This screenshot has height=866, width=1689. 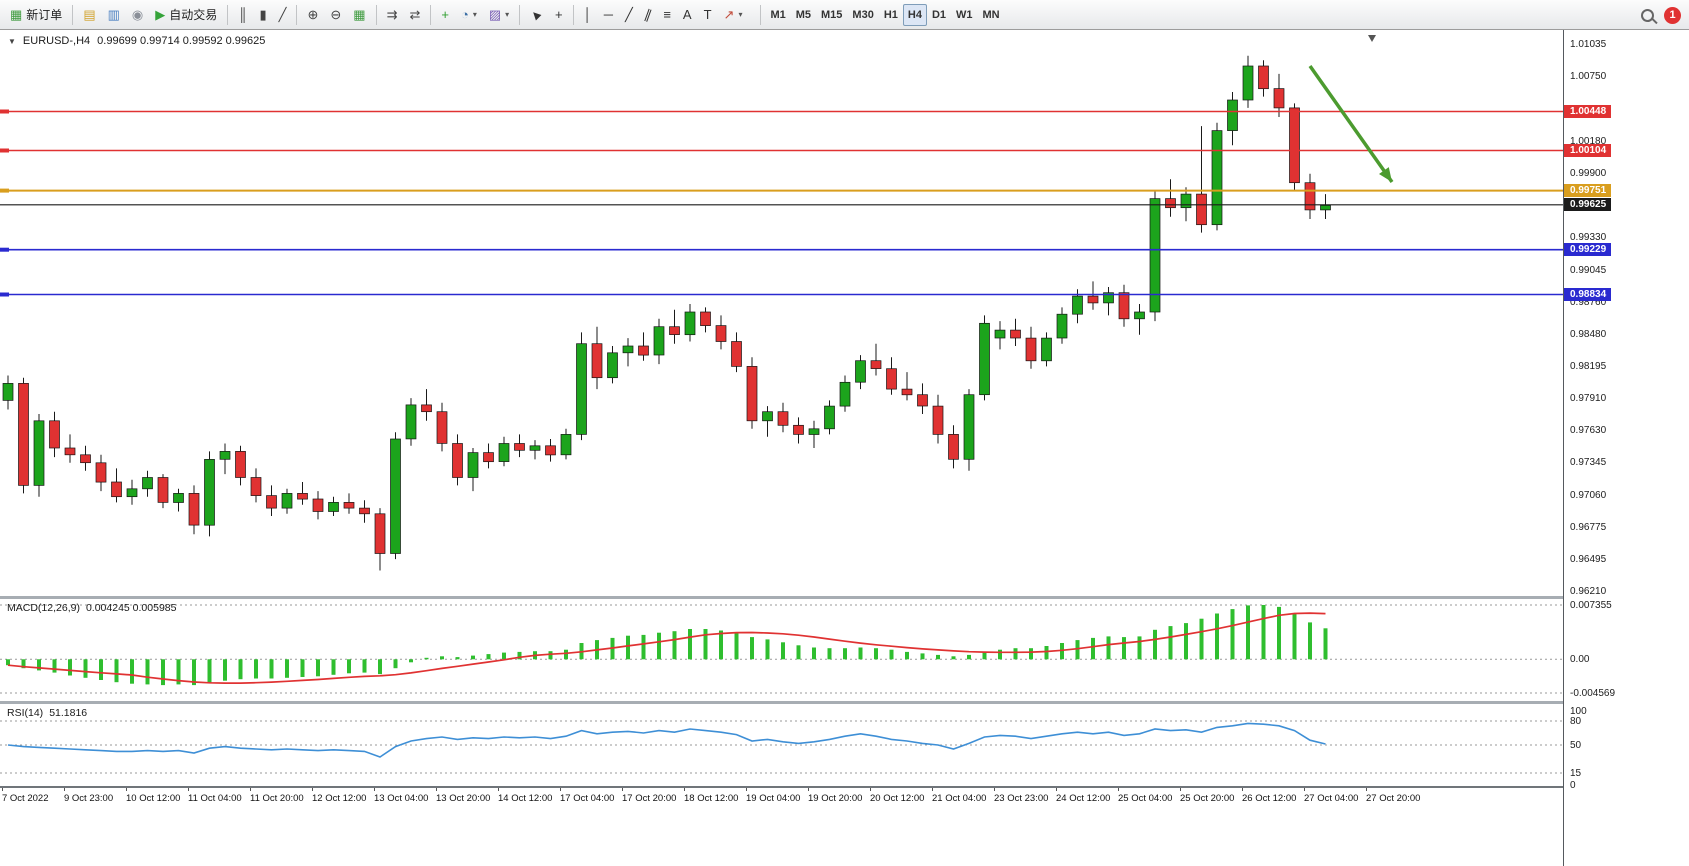 What do you see at coordinates (193, 15) in the screenshot?
I see `auto-trading-button-label: 自动交易` at bounding box center [193, 15].